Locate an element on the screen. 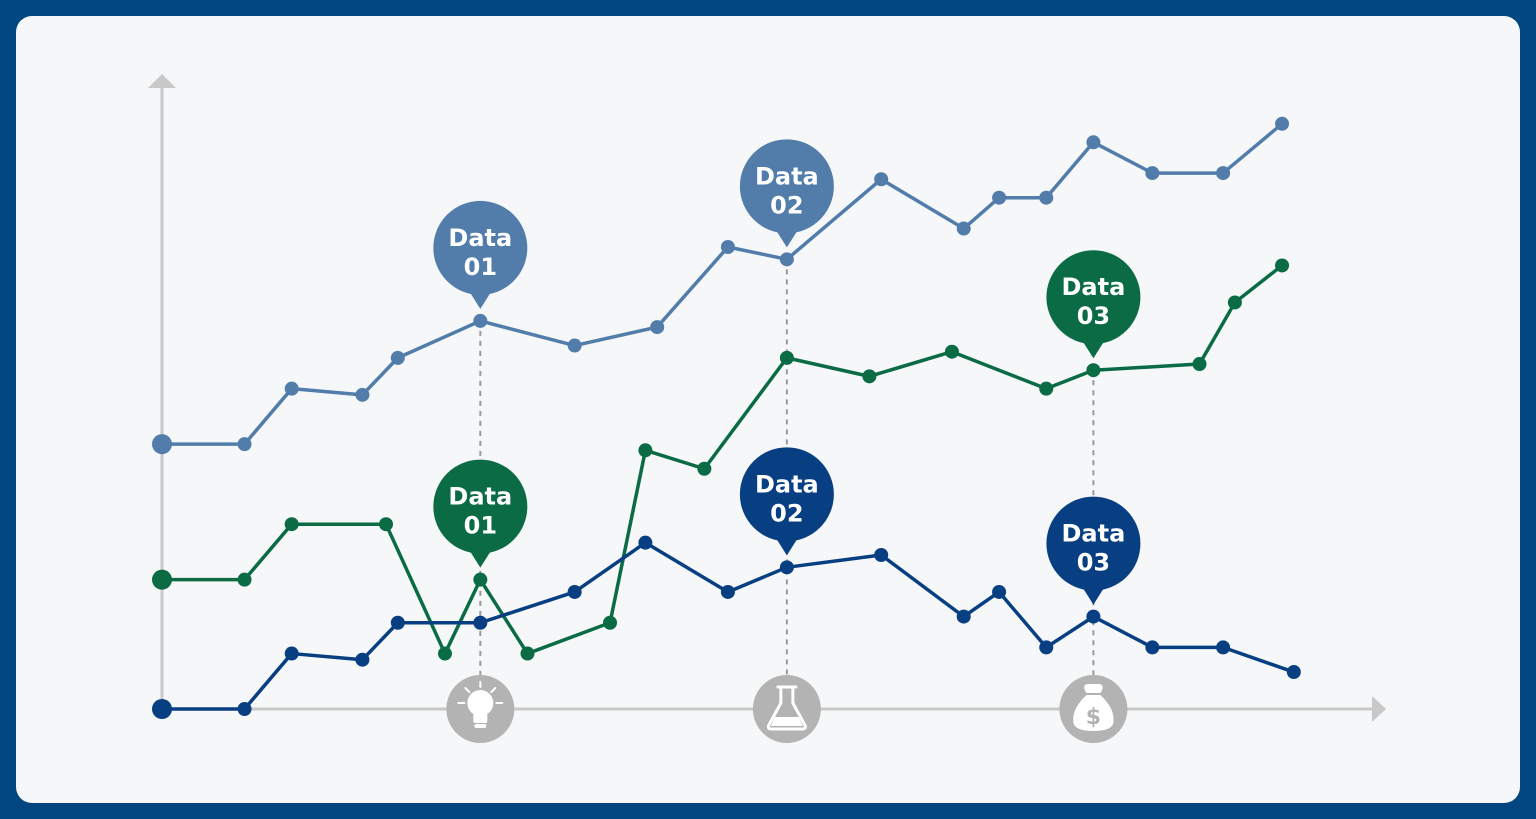  pin-label-line2: 01 is located at coordinates (480, 526).